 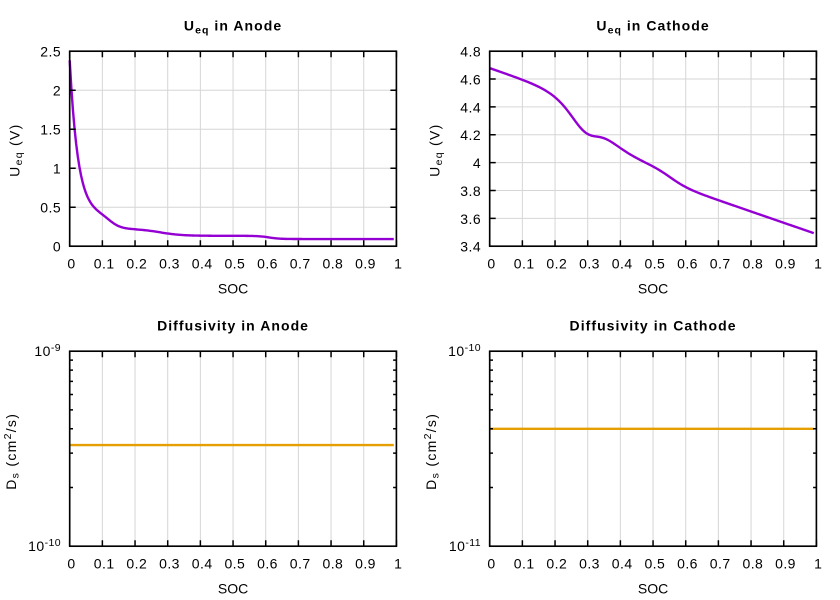 I want to click on svg-text: 4.6, so click(x=470, y=80).